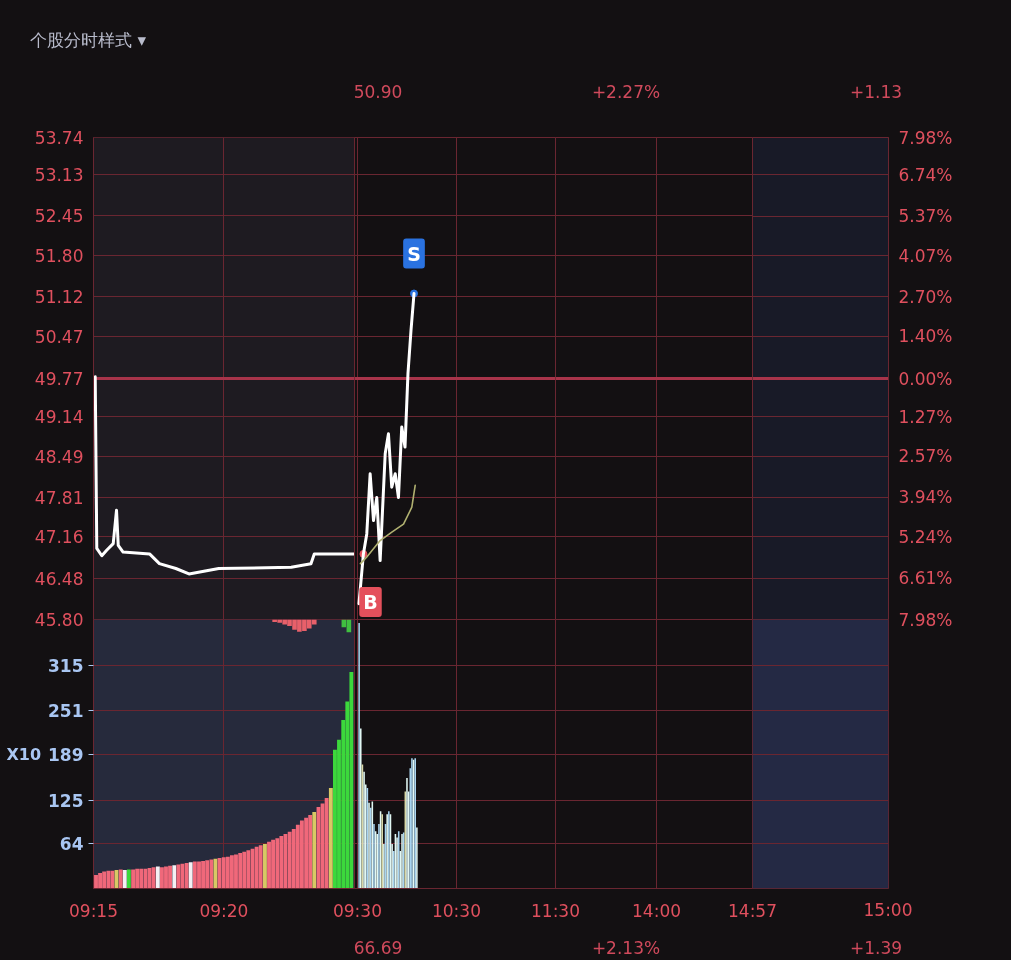  What do you see at coordinates (59, 379) in the screenshot?
I see `y-tick-label: 49.77` at bounding box center [59, 379].